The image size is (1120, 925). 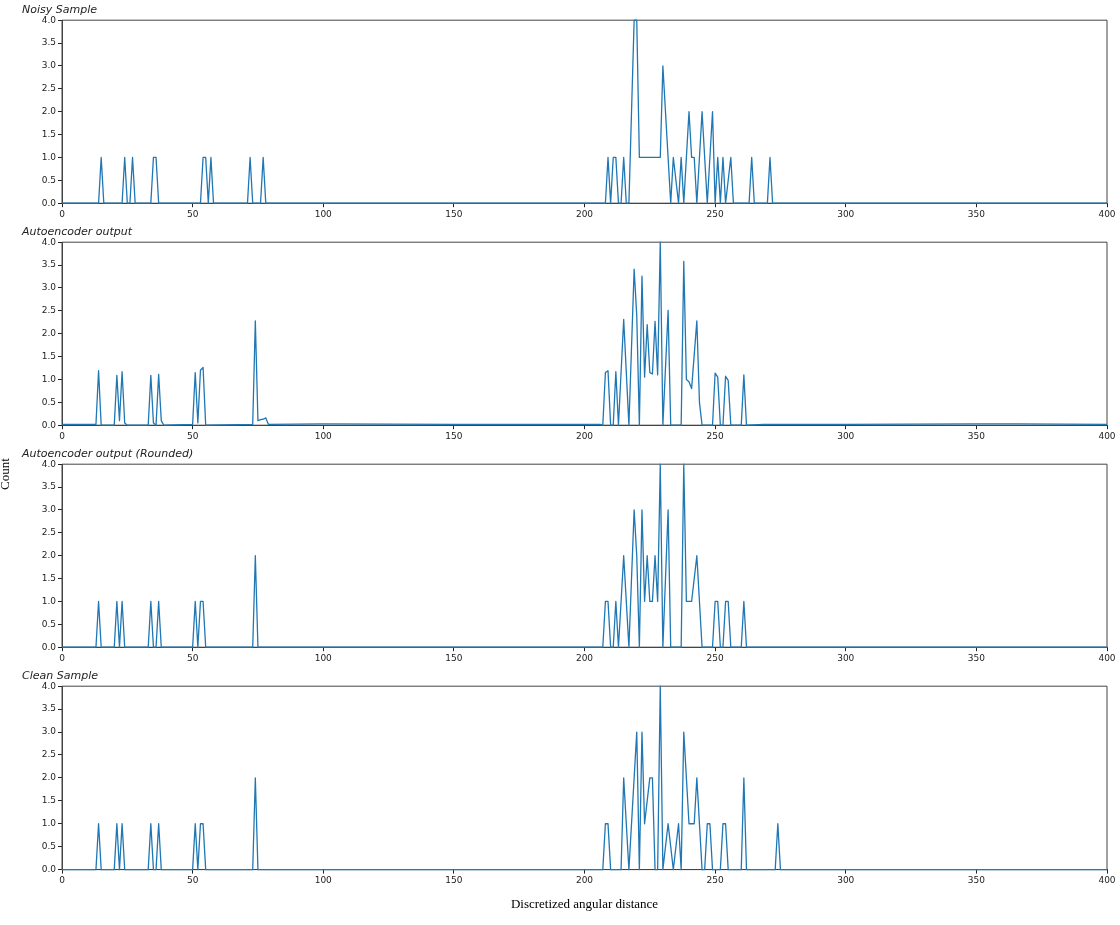 What do you see at coordinates (6, 474) in the screenshot?
I see `y-axis-title: Count` at bounding box center [6, 474].